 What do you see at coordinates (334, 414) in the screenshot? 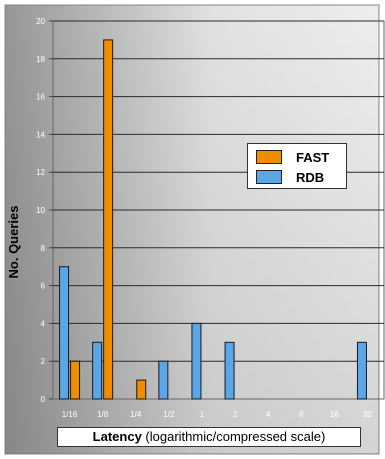
I see `x-tick-label: 16` at bounding box center [334, 414].